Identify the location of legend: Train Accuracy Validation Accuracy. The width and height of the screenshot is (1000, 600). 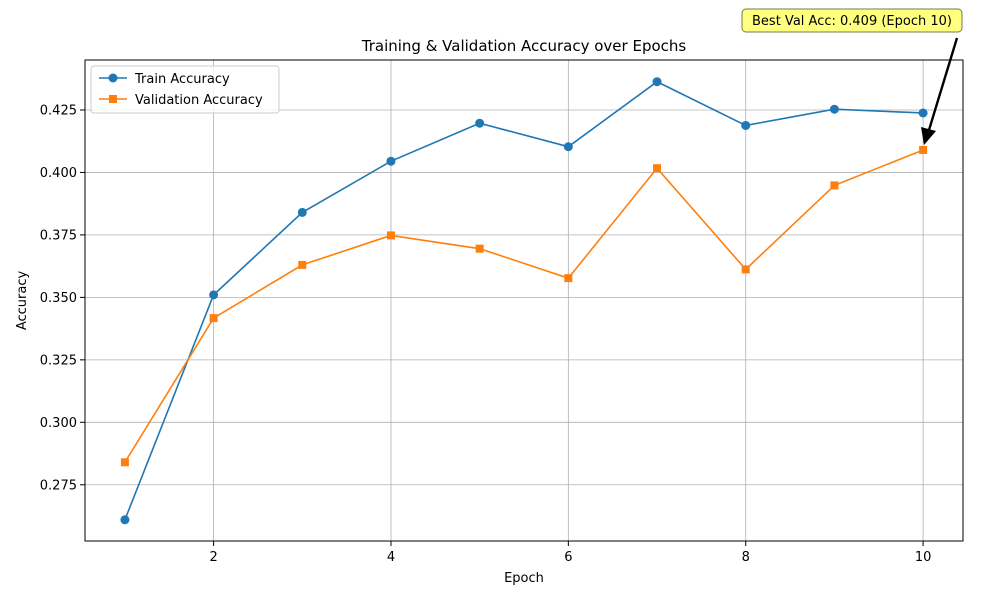
(185, 89).